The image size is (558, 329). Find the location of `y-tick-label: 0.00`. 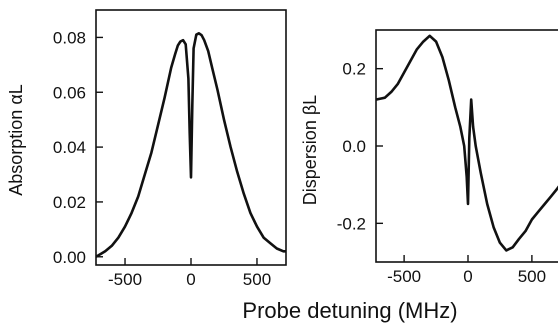

y-tick-label: 0.00 is located at coordinates (69, 257).